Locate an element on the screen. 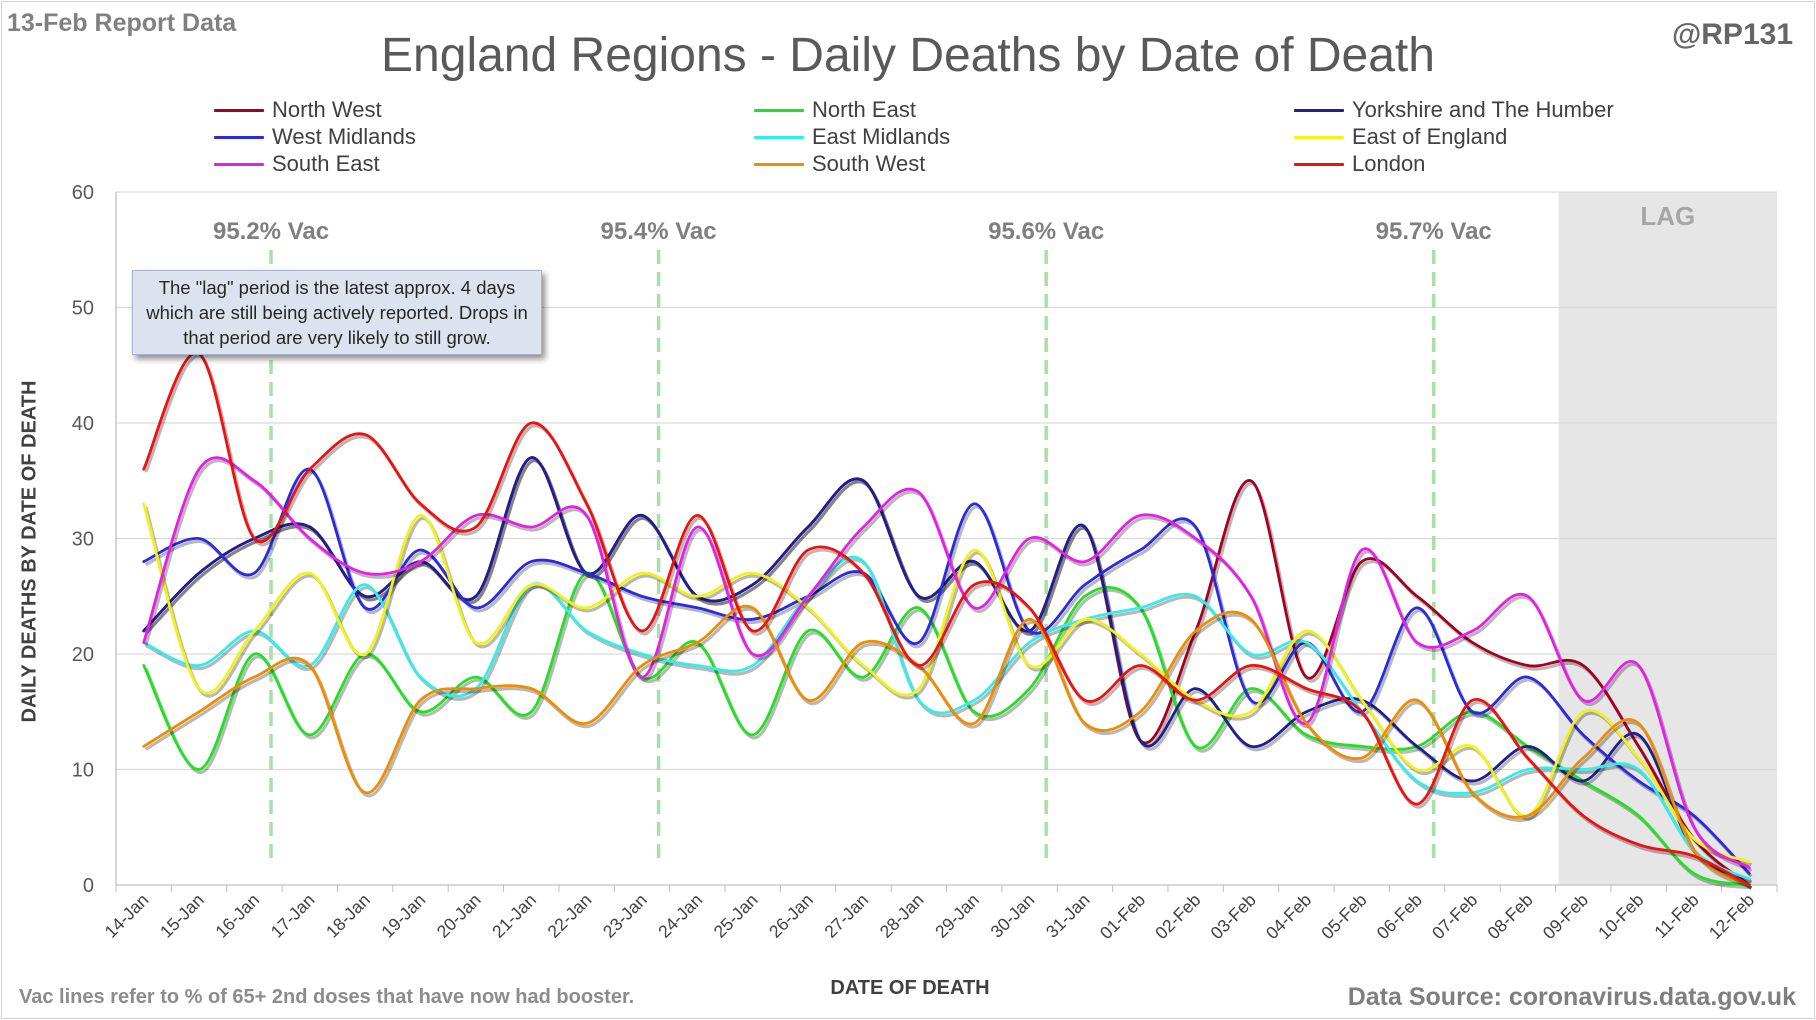 The height and width of the screenshot is (1020, 1816). legend-item-north-east: North East is located at coordinates (835, 110).